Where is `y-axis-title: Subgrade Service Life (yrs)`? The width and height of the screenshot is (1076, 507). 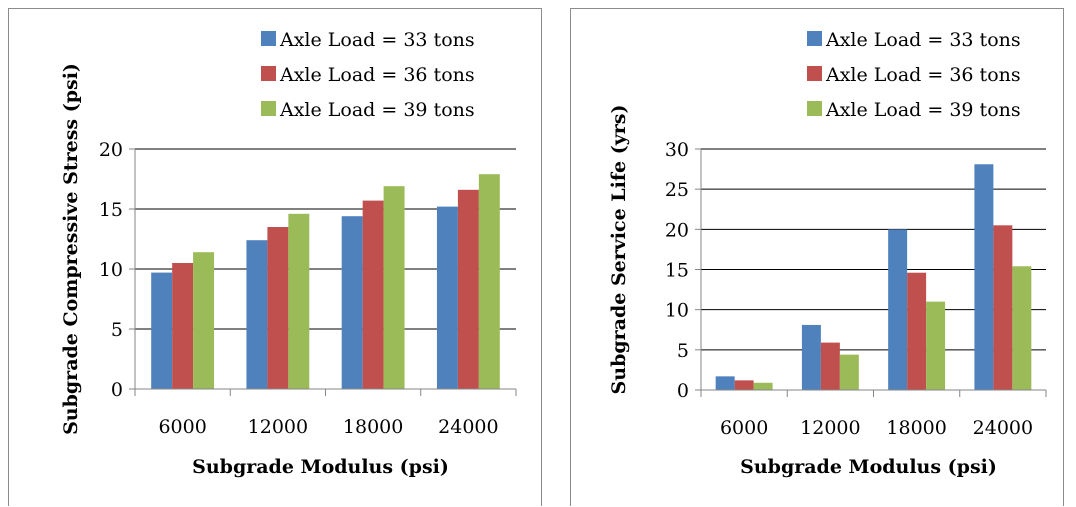 y-axis-title: Subgrade Service Life (yrs) is located at coordinates (619, 250).